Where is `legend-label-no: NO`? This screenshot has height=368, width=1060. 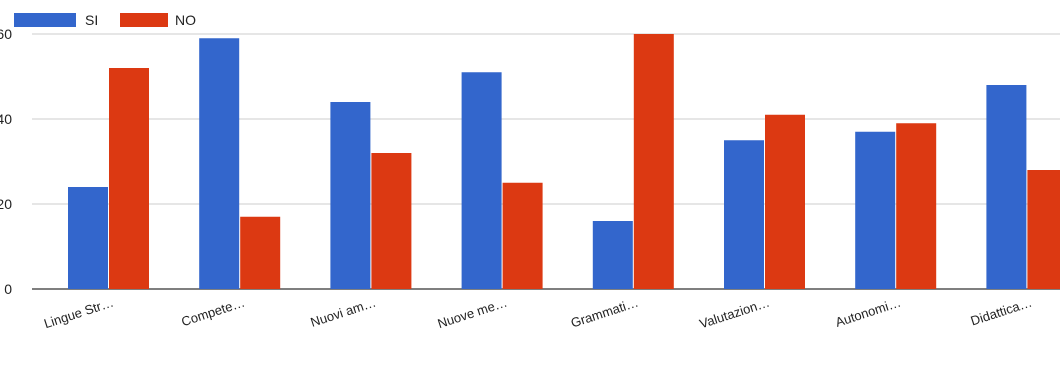 legend-label-no: NO is located at coordinates (185, 20).